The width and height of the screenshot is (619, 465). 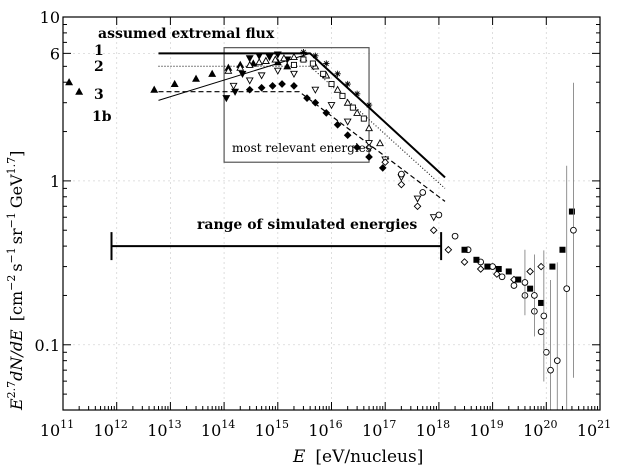 I want to click on curve-label-2: 2, so click(x=99, y=67).